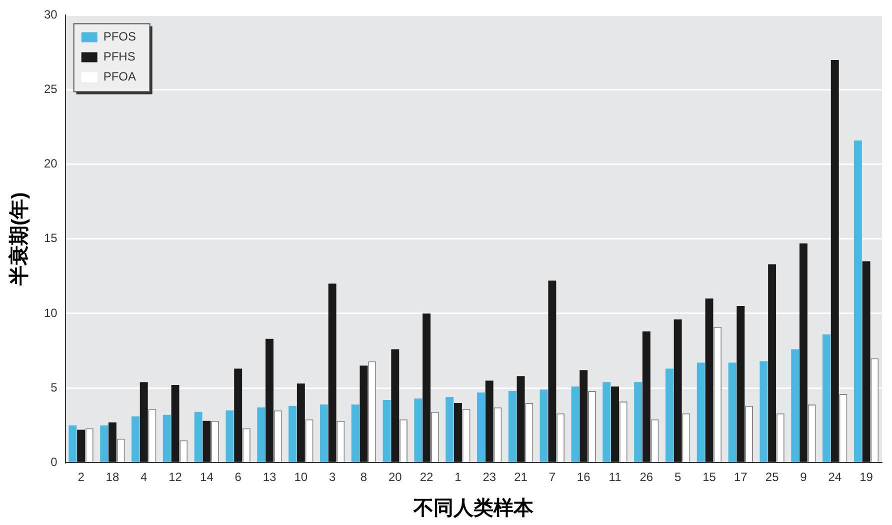 The image size is (892, 525). Describe the element at coordinates (583, 477) in the screenshot. I see `x-tick-label: 16` at that location.